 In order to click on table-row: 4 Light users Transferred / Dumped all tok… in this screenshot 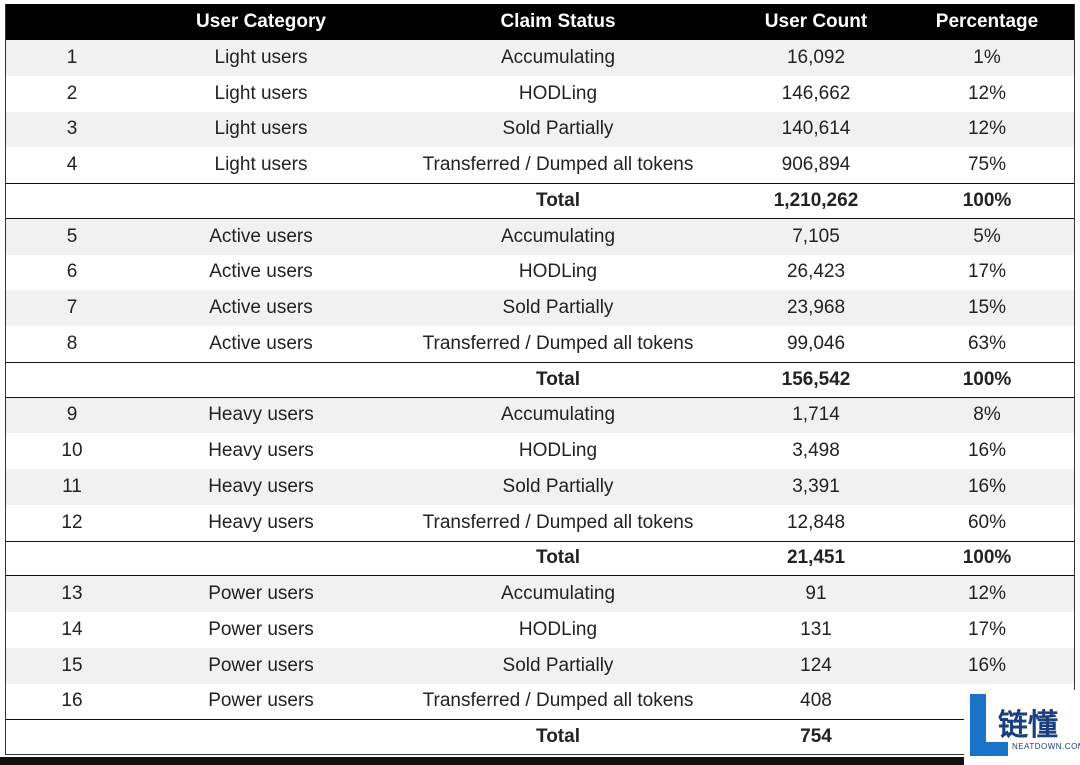, I will do `click(540, 165)`.